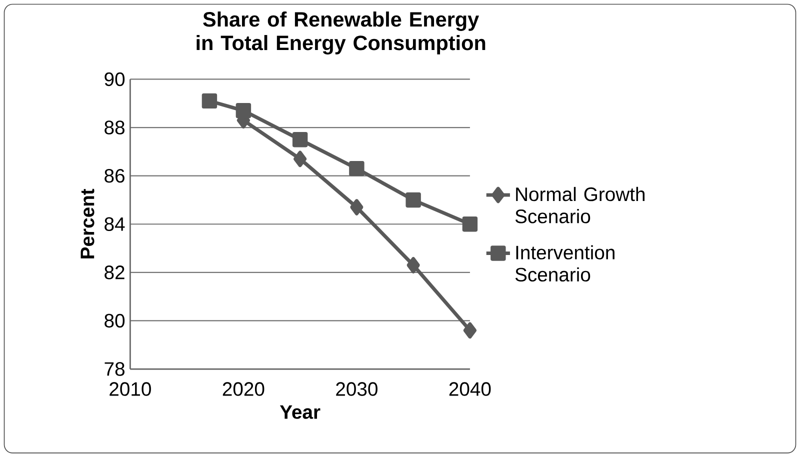 The image size is (800, 457). I want to click on y-axis-title: Percent, so click(87, 223).